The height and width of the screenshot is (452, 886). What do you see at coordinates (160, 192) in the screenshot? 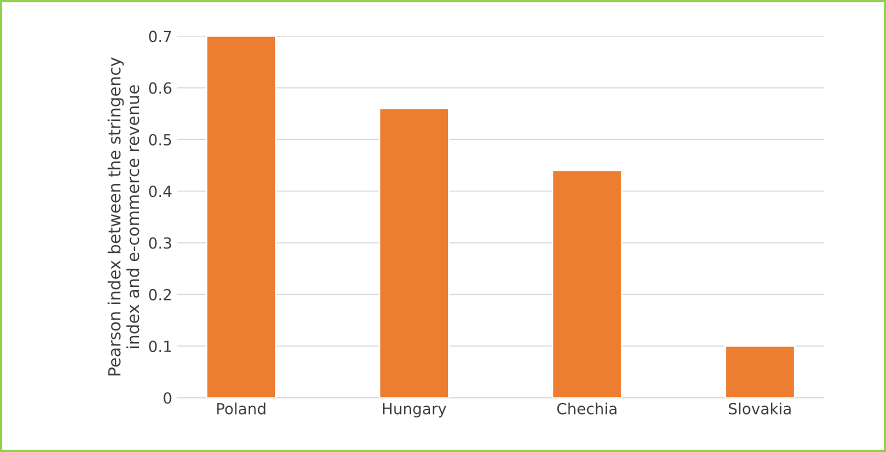
I see `y-tick-label: 0.4` at bounding box center [160, 192].